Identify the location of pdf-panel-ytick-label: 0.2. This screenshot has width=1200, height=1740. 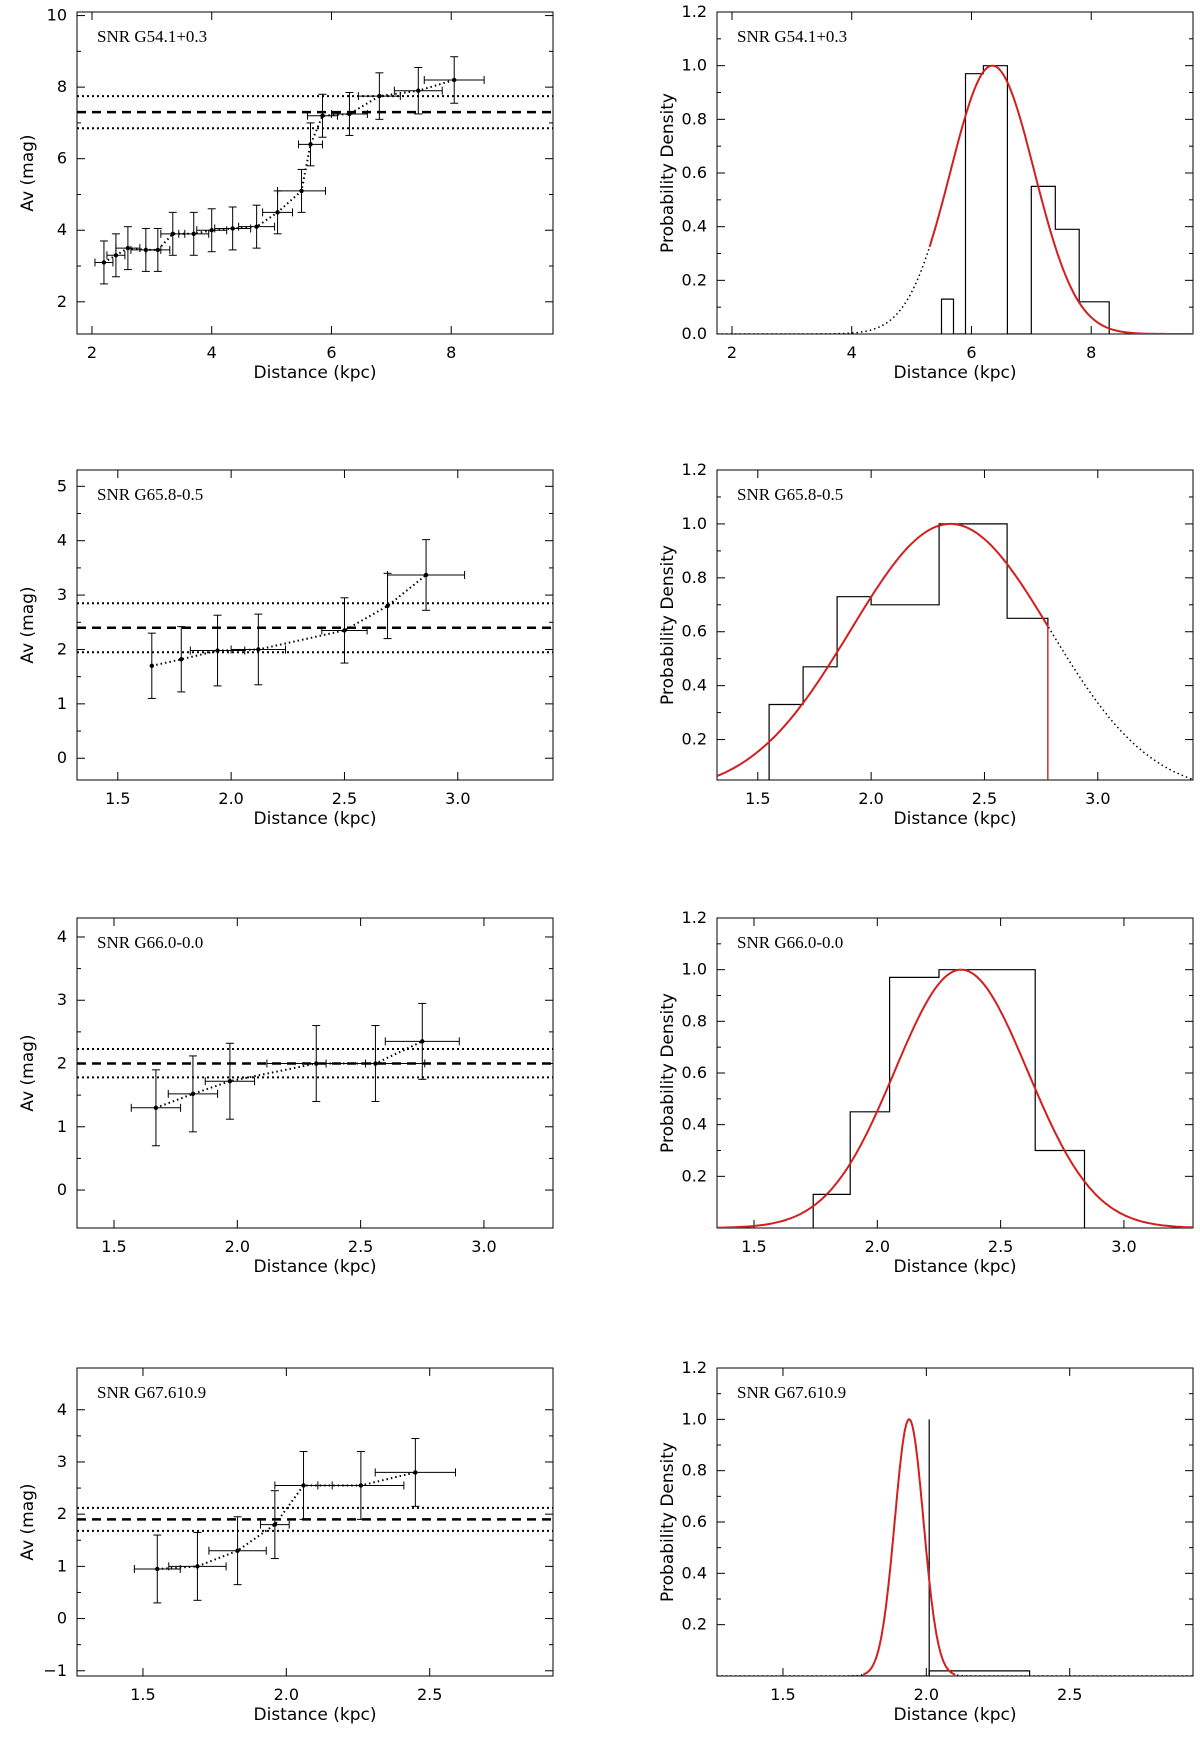
(694, 1175).